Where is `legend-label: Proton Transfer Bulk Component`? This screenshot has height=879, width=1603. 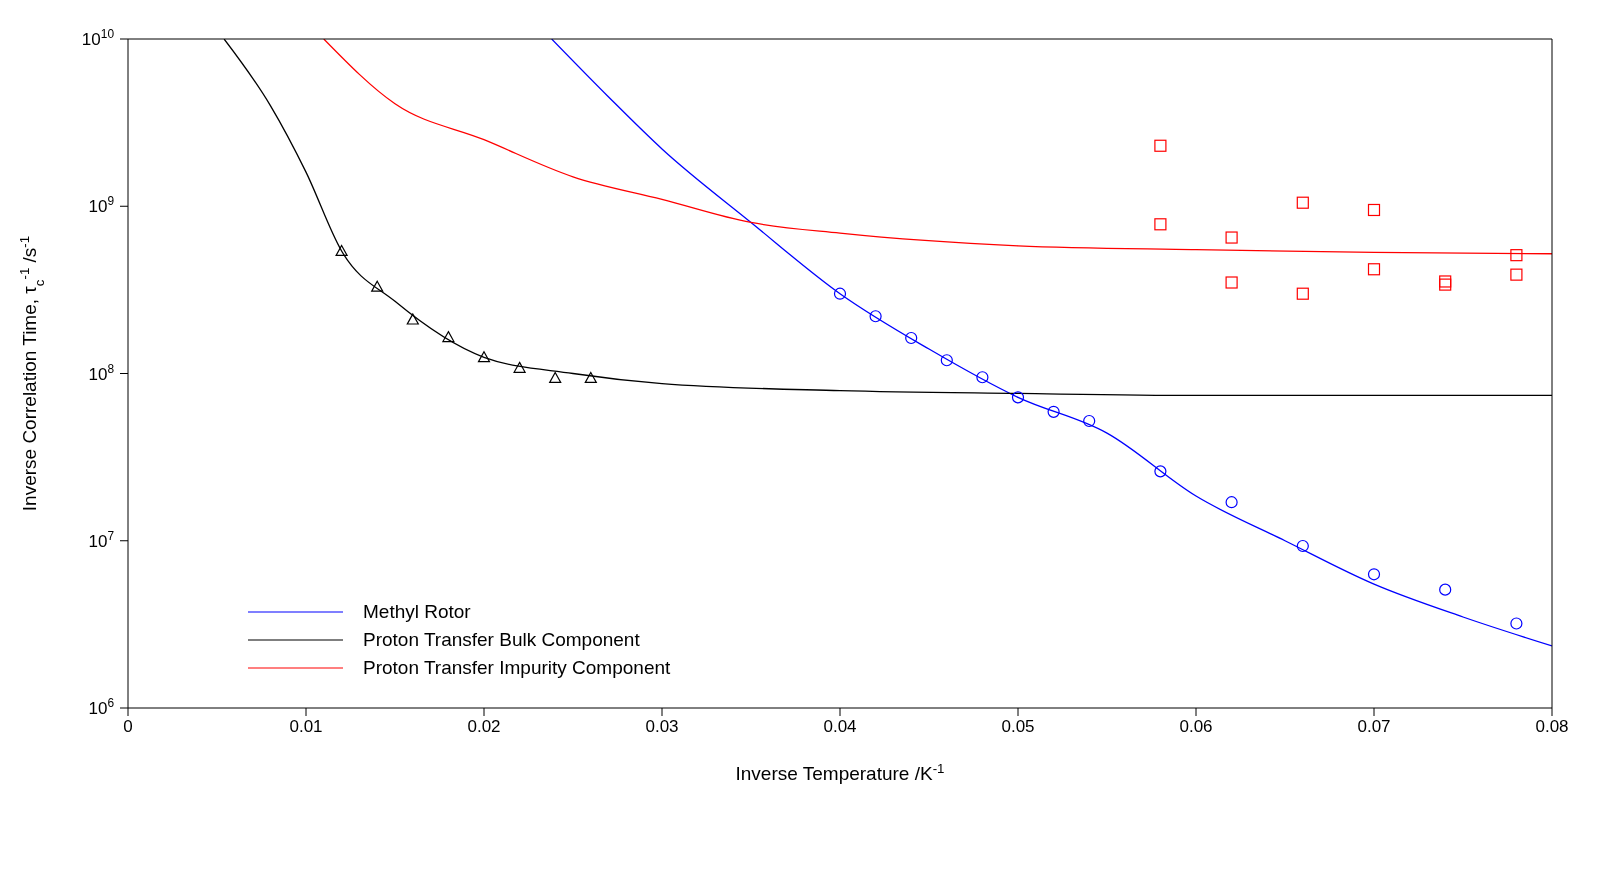
legend-label: Proton Transfer Bulk Component is located at coordinates (501, 640).